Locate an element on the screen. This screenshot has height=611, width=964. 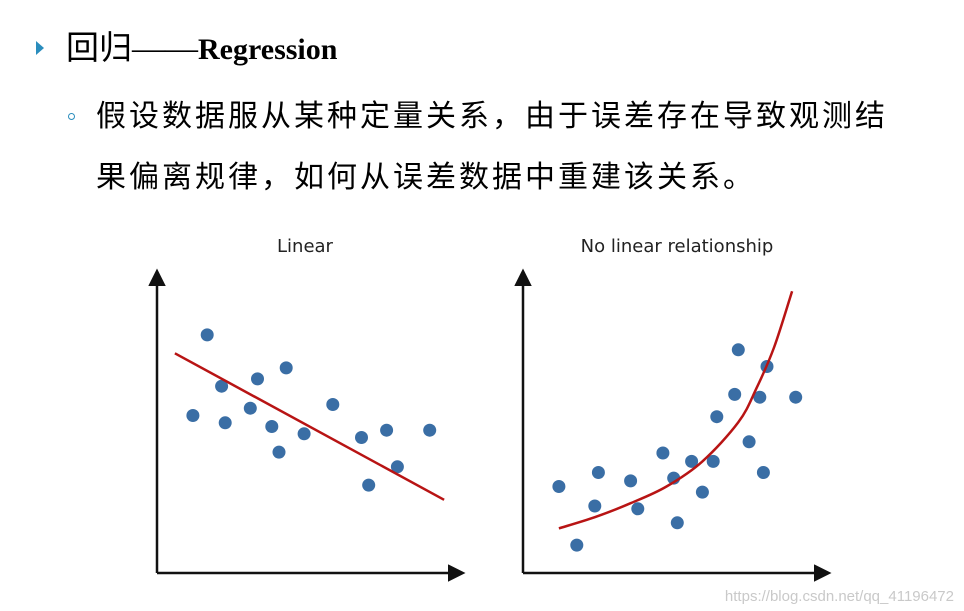
chart-linear-title: Linear is located at coordinates (305, 246).